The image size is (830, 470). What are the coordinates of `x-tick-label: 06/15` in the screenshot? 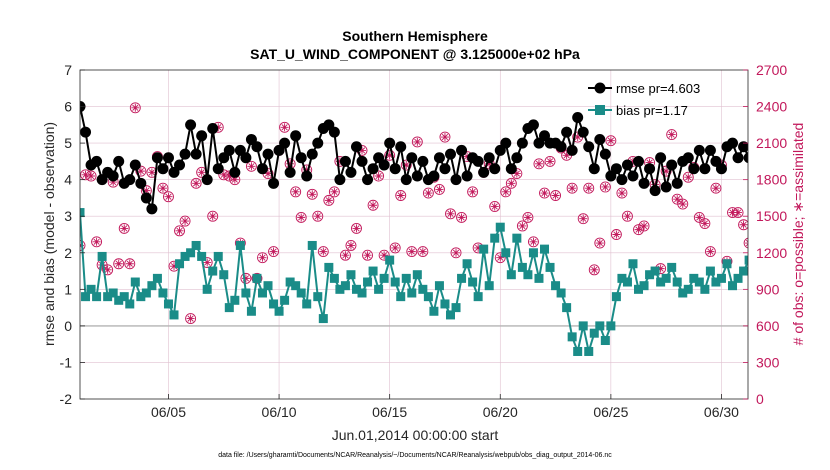 It's located at (389, 412).